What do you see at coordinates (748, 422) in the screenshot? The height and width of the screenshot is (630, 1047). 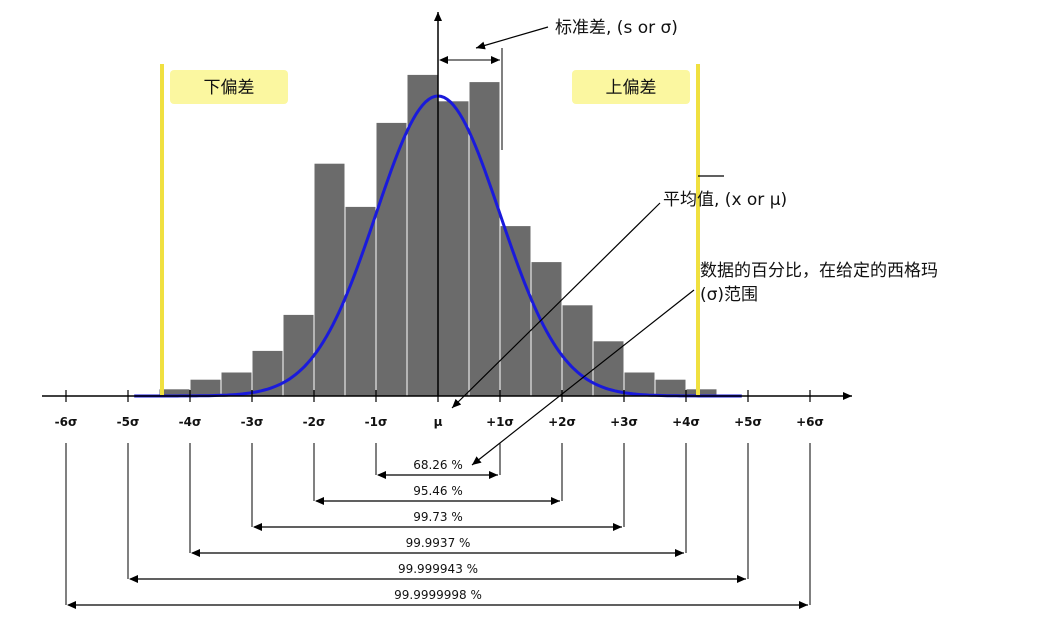 I see `axis-tick-label: +5σ` at bounding box center [748, 422].